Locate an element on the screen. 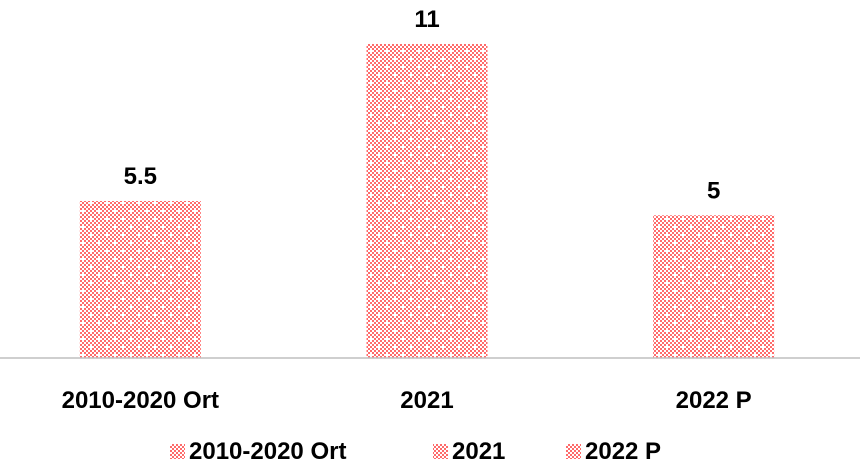 Image resolution: width=860 pixels, height=466 pixels. category-label-3: 2022 P is located at coordinates (714, 400).